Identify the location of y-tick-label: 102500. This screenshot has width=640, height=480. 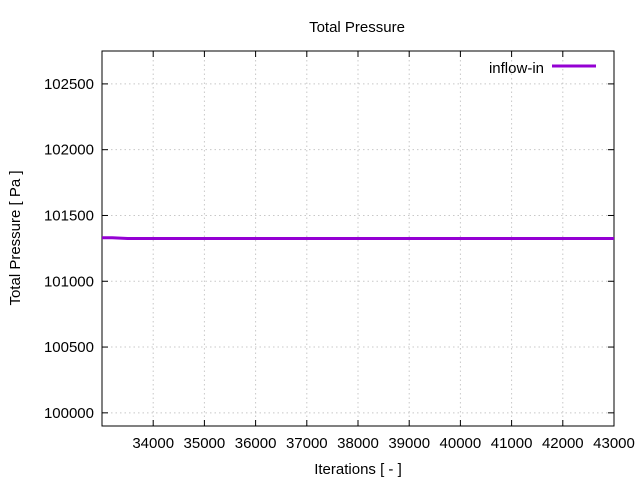
(69, 84).